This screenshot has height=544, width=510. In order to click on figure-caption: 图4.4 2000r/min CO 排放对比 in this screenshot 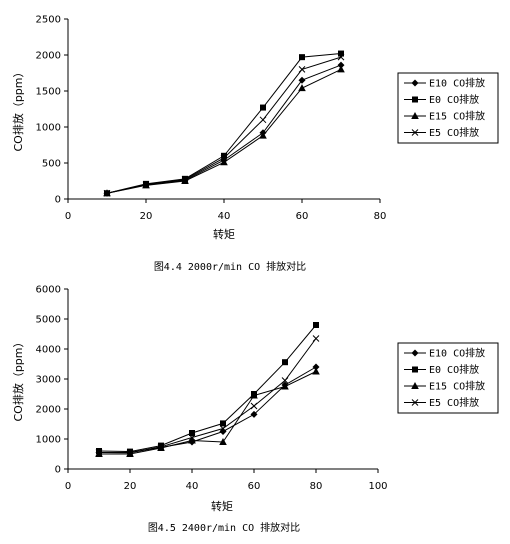, I will do `click(230, 266)`.